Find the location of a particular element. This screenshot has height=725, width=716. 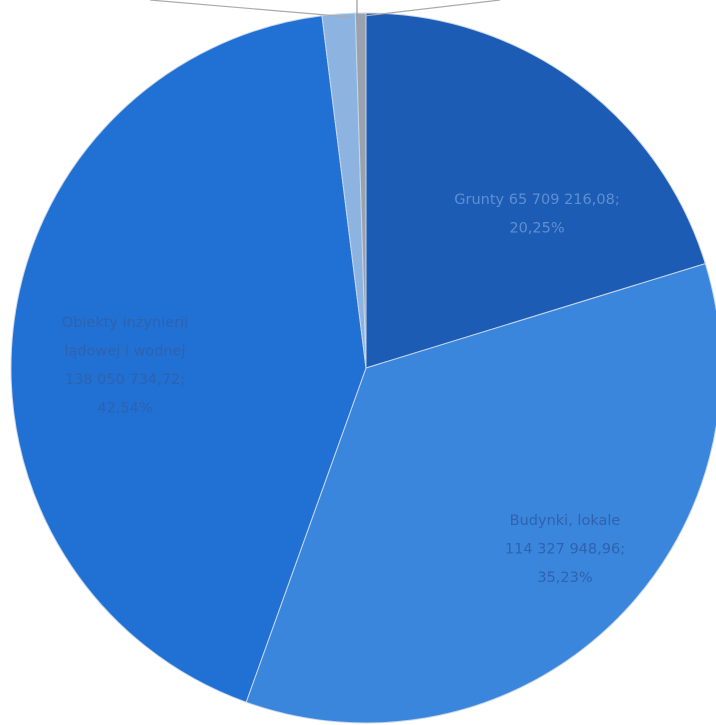

data-label: 114 327 948,96; is located at coordinates (565, 550).